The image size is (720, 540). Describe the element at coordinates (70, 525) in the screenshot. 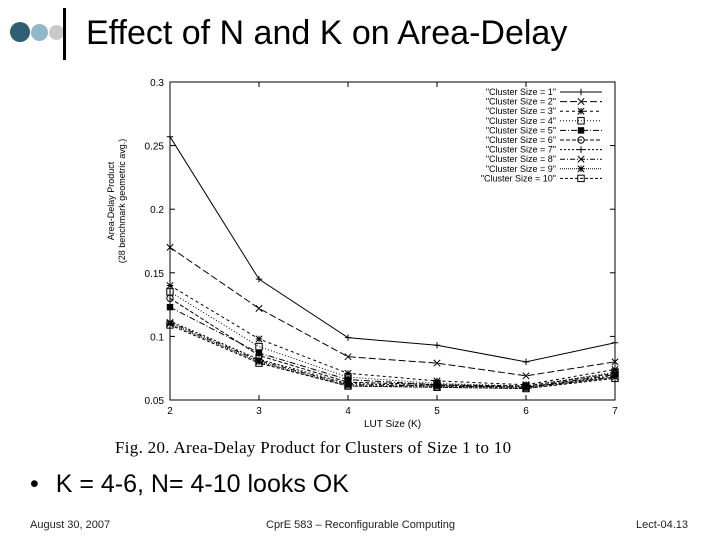

I see `footer-date: August 30, 2007` at that location.